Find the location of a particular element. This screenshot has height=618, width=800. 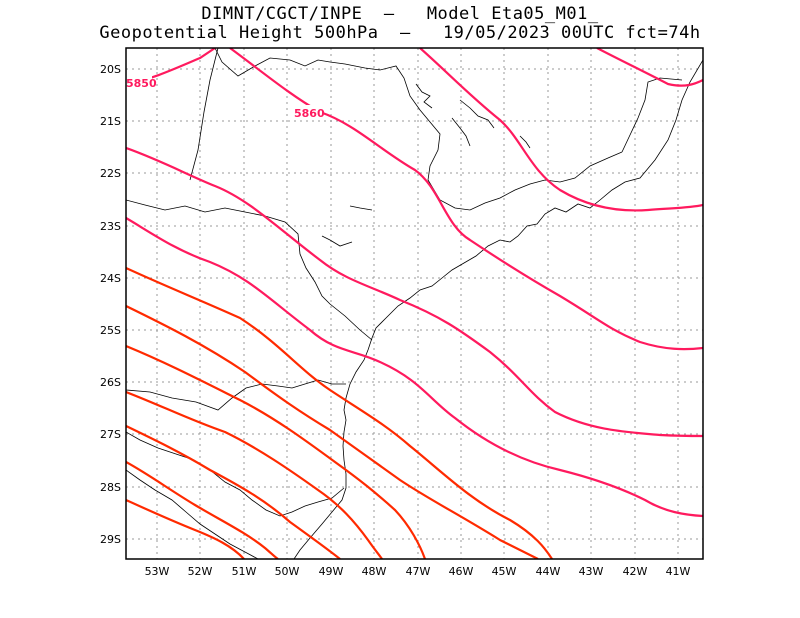

title-line-1: DIMNT/CGCT/INPE – Model Eta05_M01_ is located at coordinates (400, 14).